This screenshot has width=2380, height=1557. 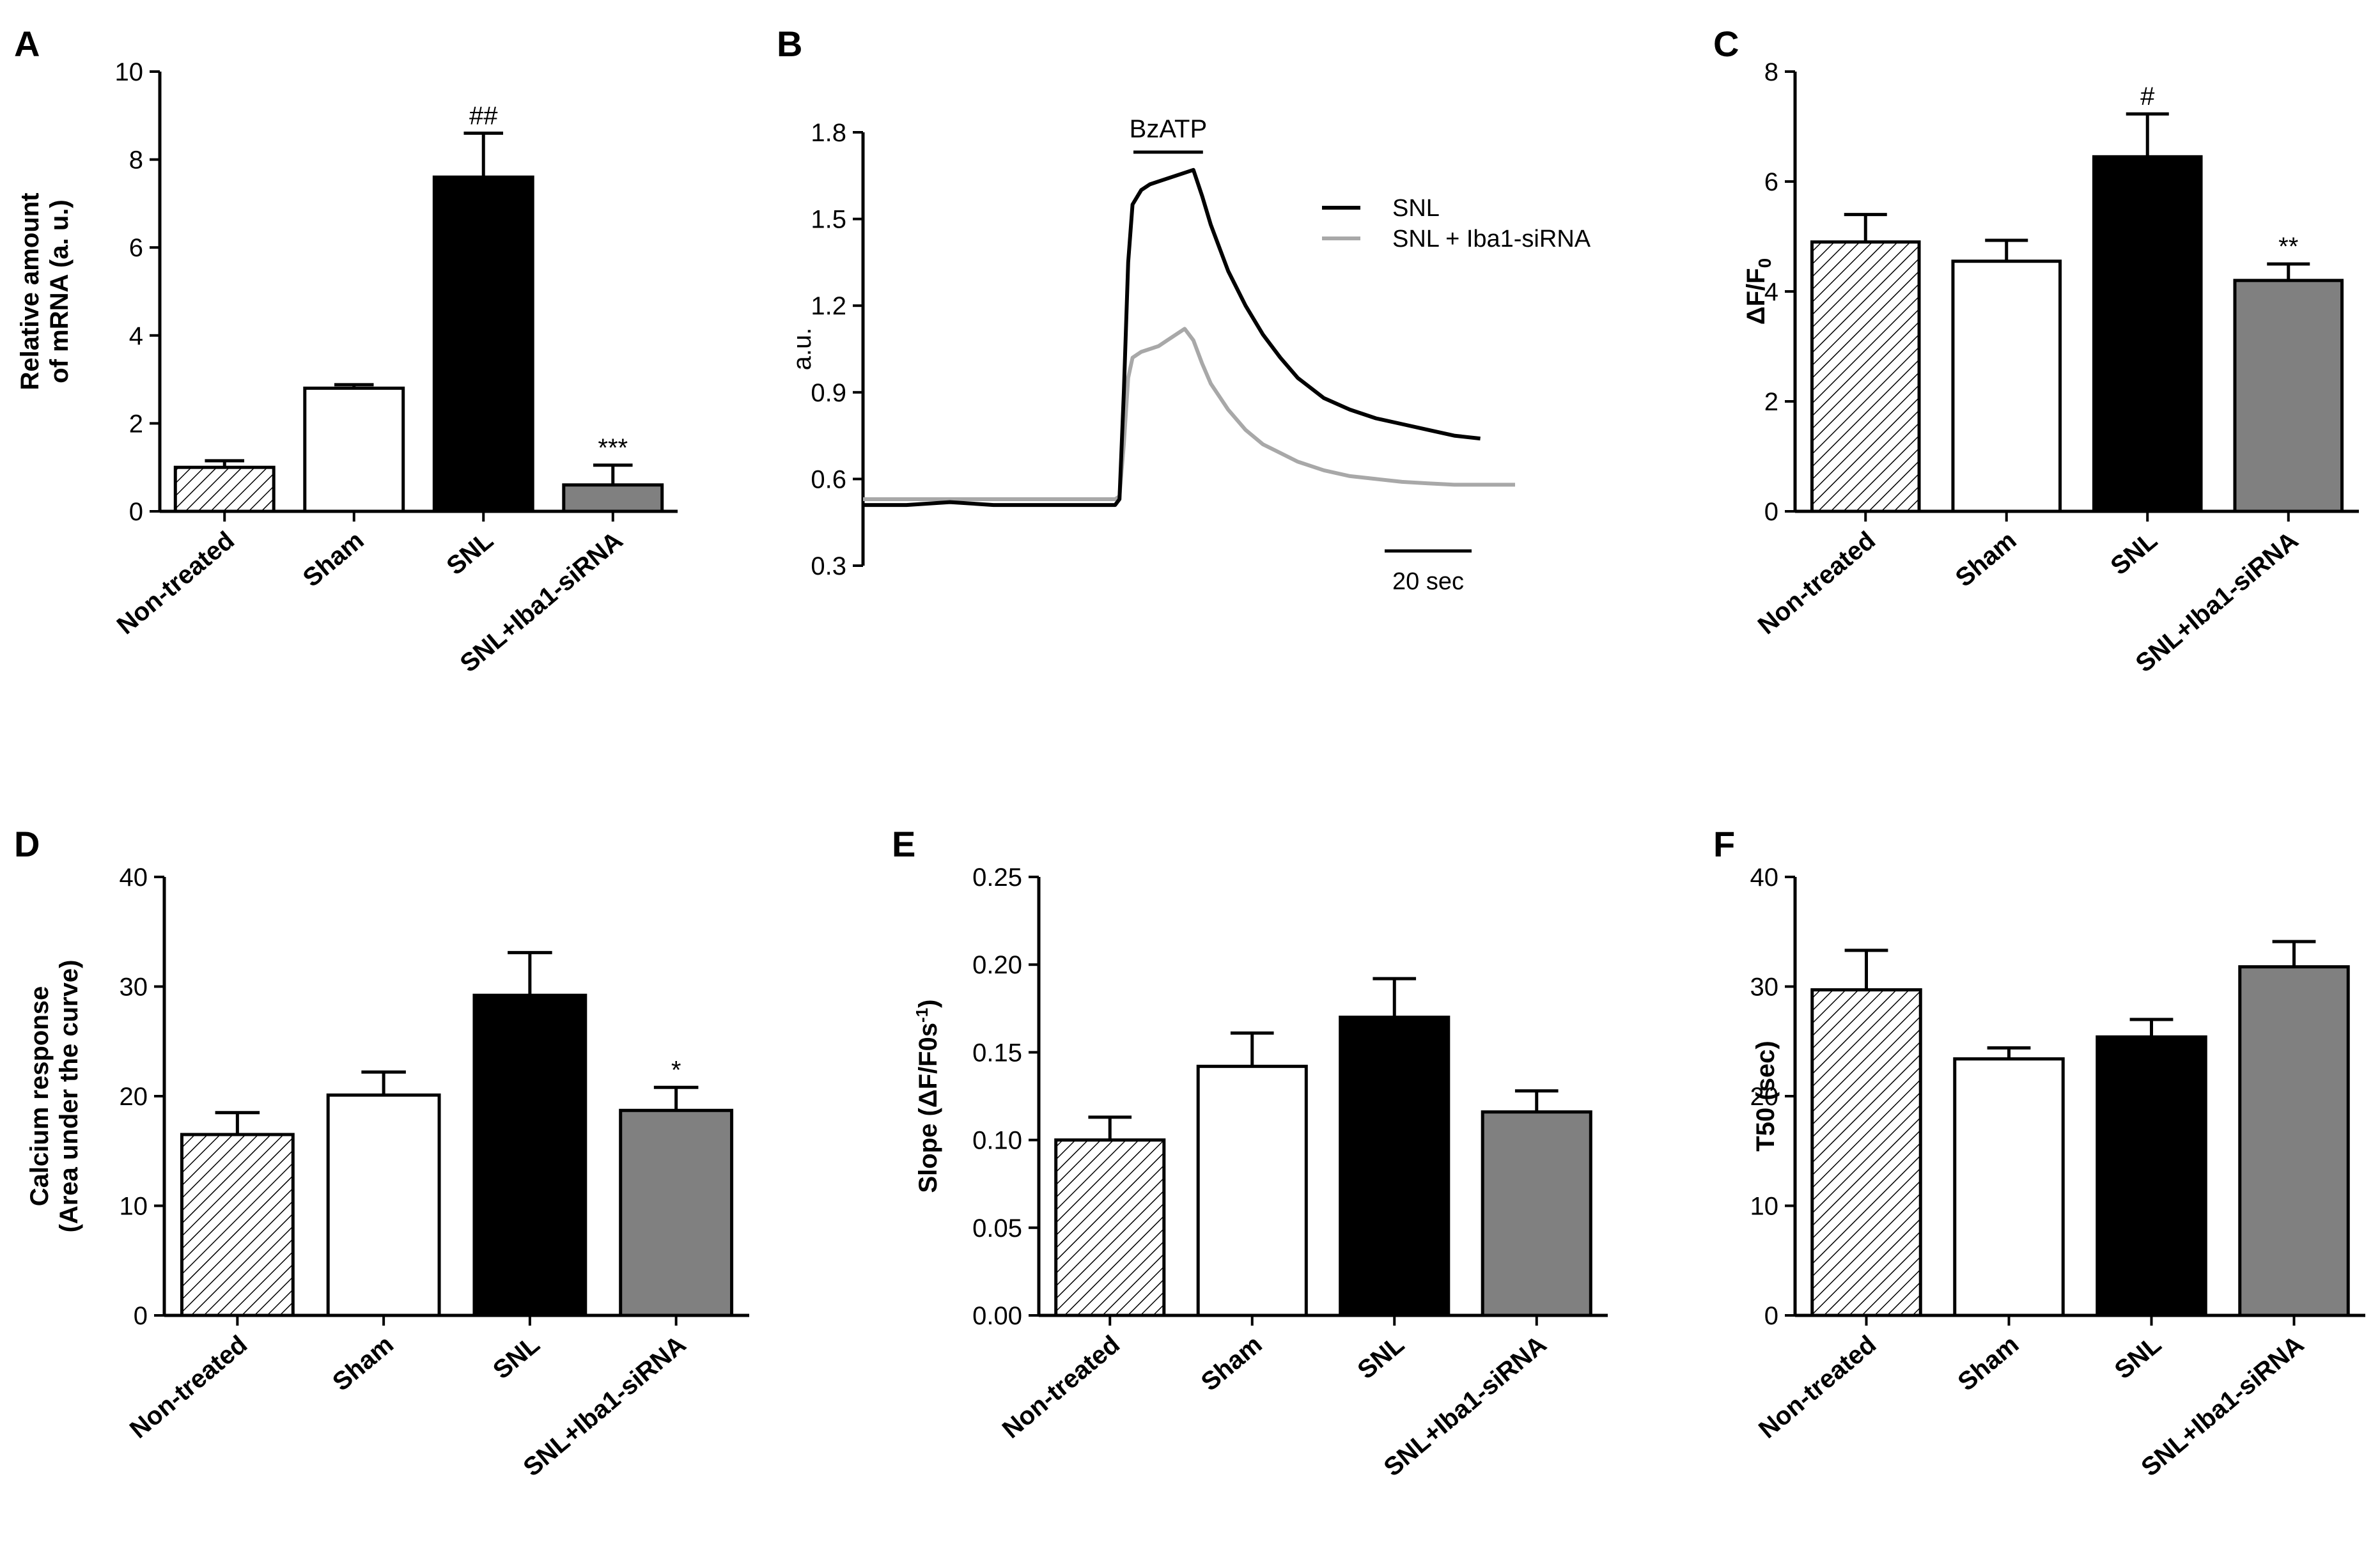 I want to click on y-tick-label: 0.20, so click(x=997, y=965).